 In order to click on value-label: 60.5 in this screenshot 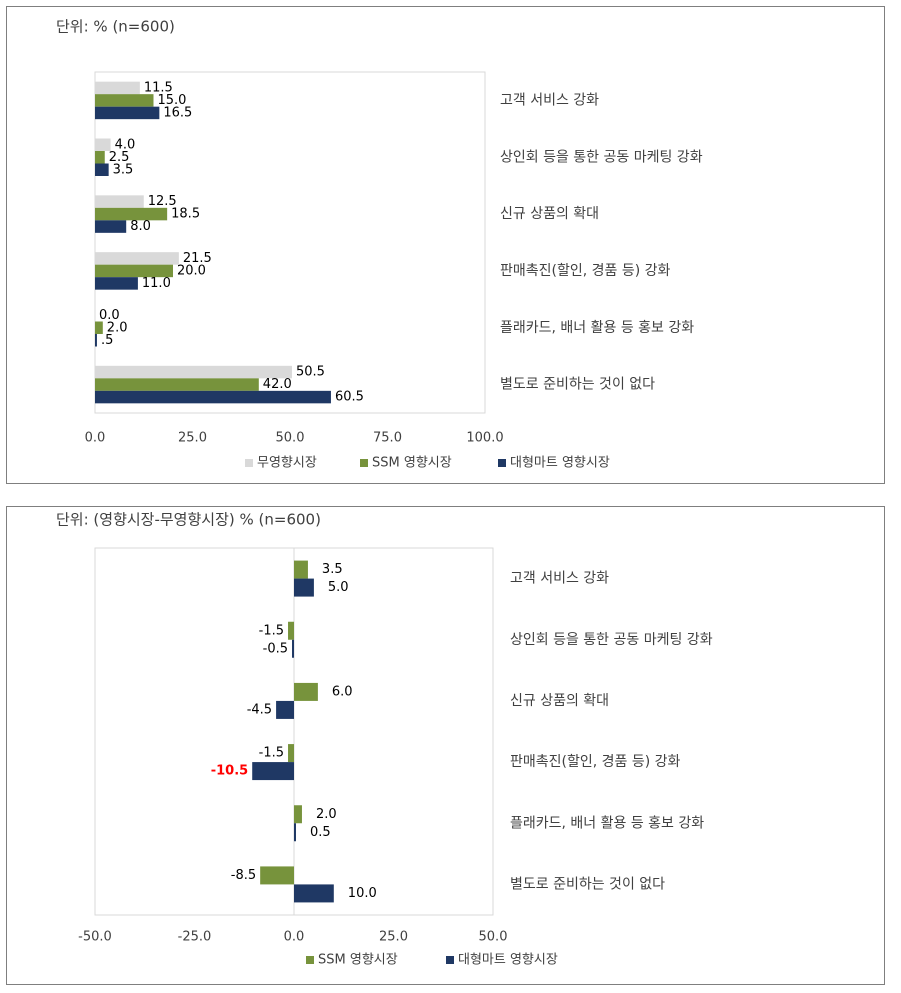, I will do `click(349, 397)`.